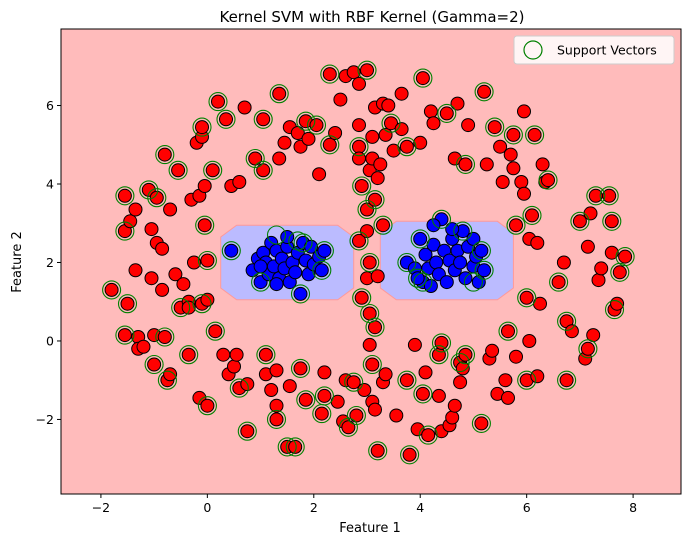 This screenshot has height=545, width=689. What do you see at coordinates (371, 17) in the screenshot?
I see `chart-title: Kernel SVM with RBF Kernel (Gamma=2)` at bounding box center [371, 17].